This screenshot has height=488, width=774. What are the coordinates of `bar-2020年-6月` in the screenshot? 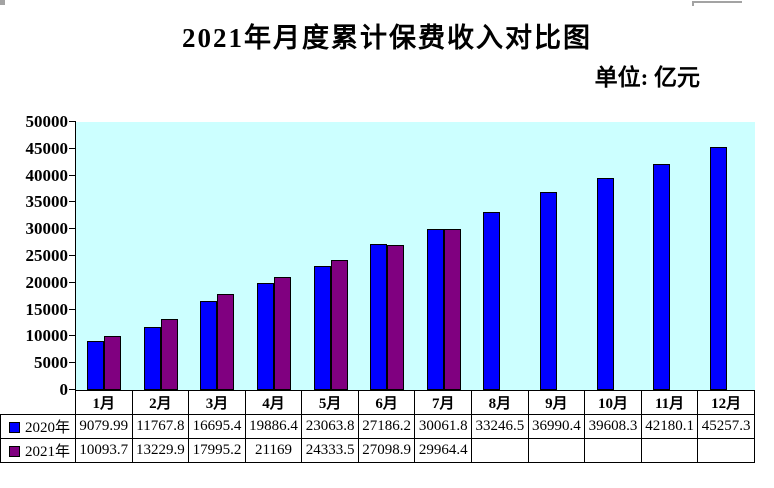 It's located at (379, 317).